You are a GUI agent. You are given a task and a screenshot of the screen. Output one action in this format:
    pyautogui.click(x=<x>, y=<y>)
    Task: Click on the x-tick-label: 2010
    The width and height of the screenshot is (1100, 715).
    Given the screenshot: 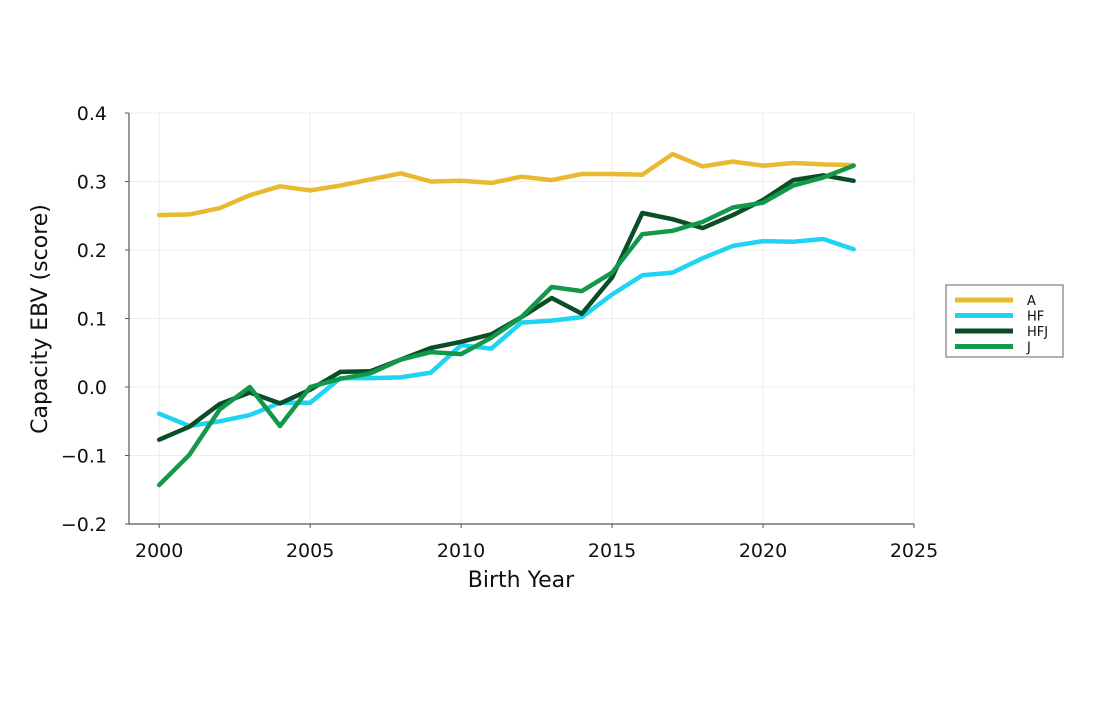 What is the action you would take?
    pyautogui.click(x=461, y=551)
    